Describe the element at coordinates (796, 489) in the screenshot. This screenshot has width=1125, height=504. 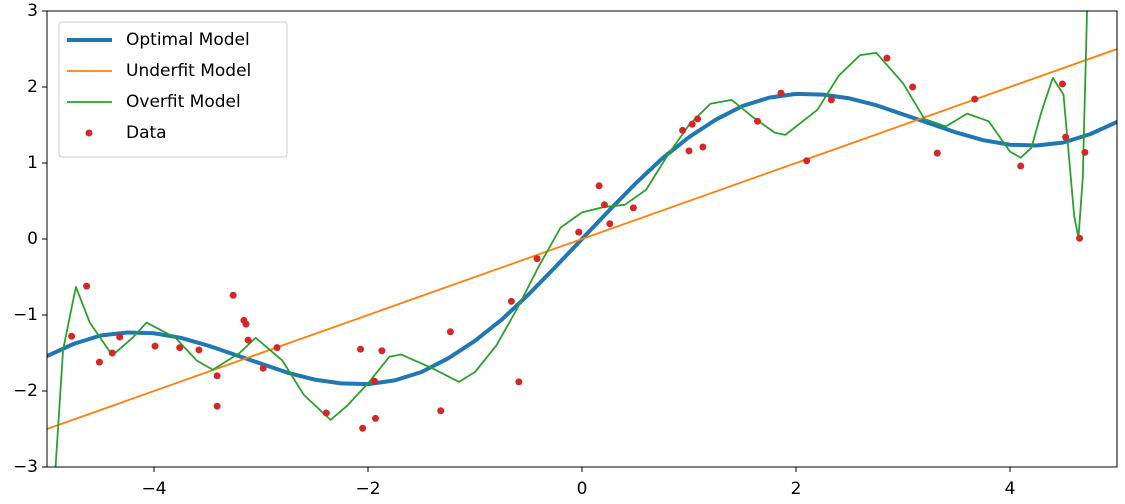
I see `x-tick-label: 2` at that location.